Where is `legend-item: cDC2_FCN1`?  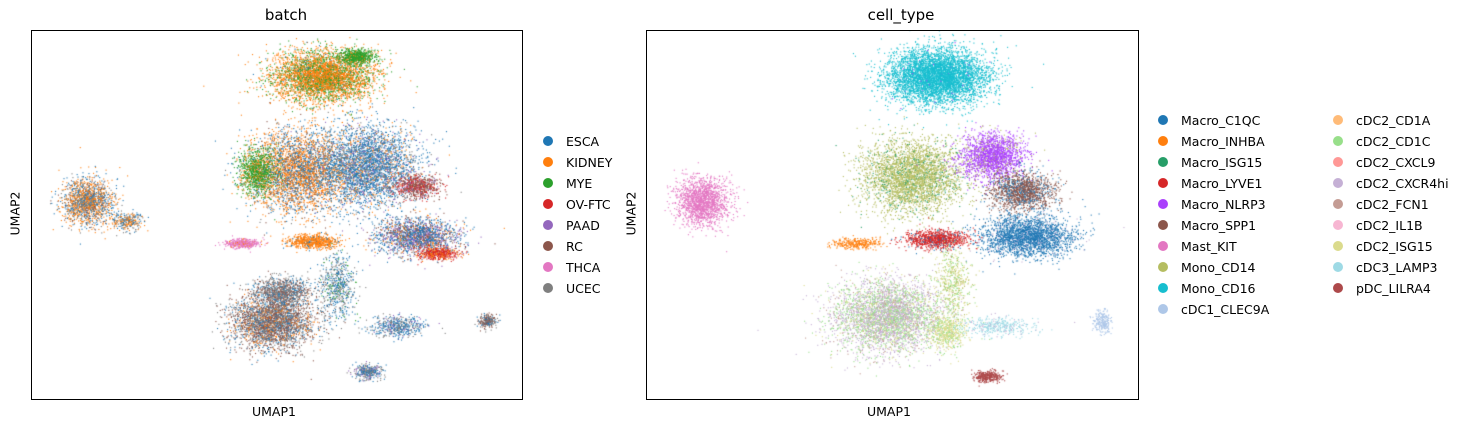
legend-item: cDC2_FCN1 is located at coordinates (1381, 204).